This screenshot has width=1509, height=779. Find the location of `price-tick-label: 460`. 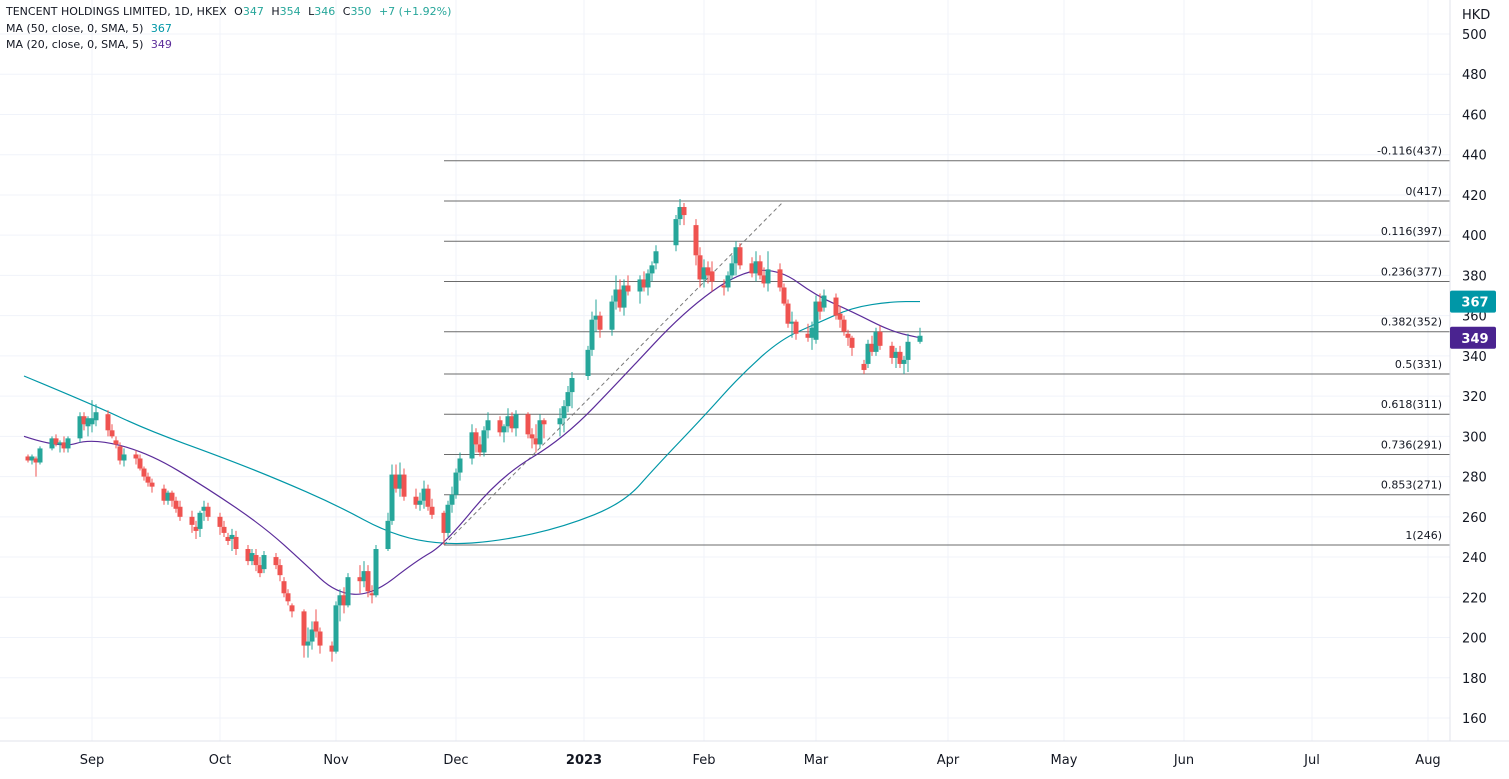

price-tick-label: 460 is located at coordinates (1474, 115).